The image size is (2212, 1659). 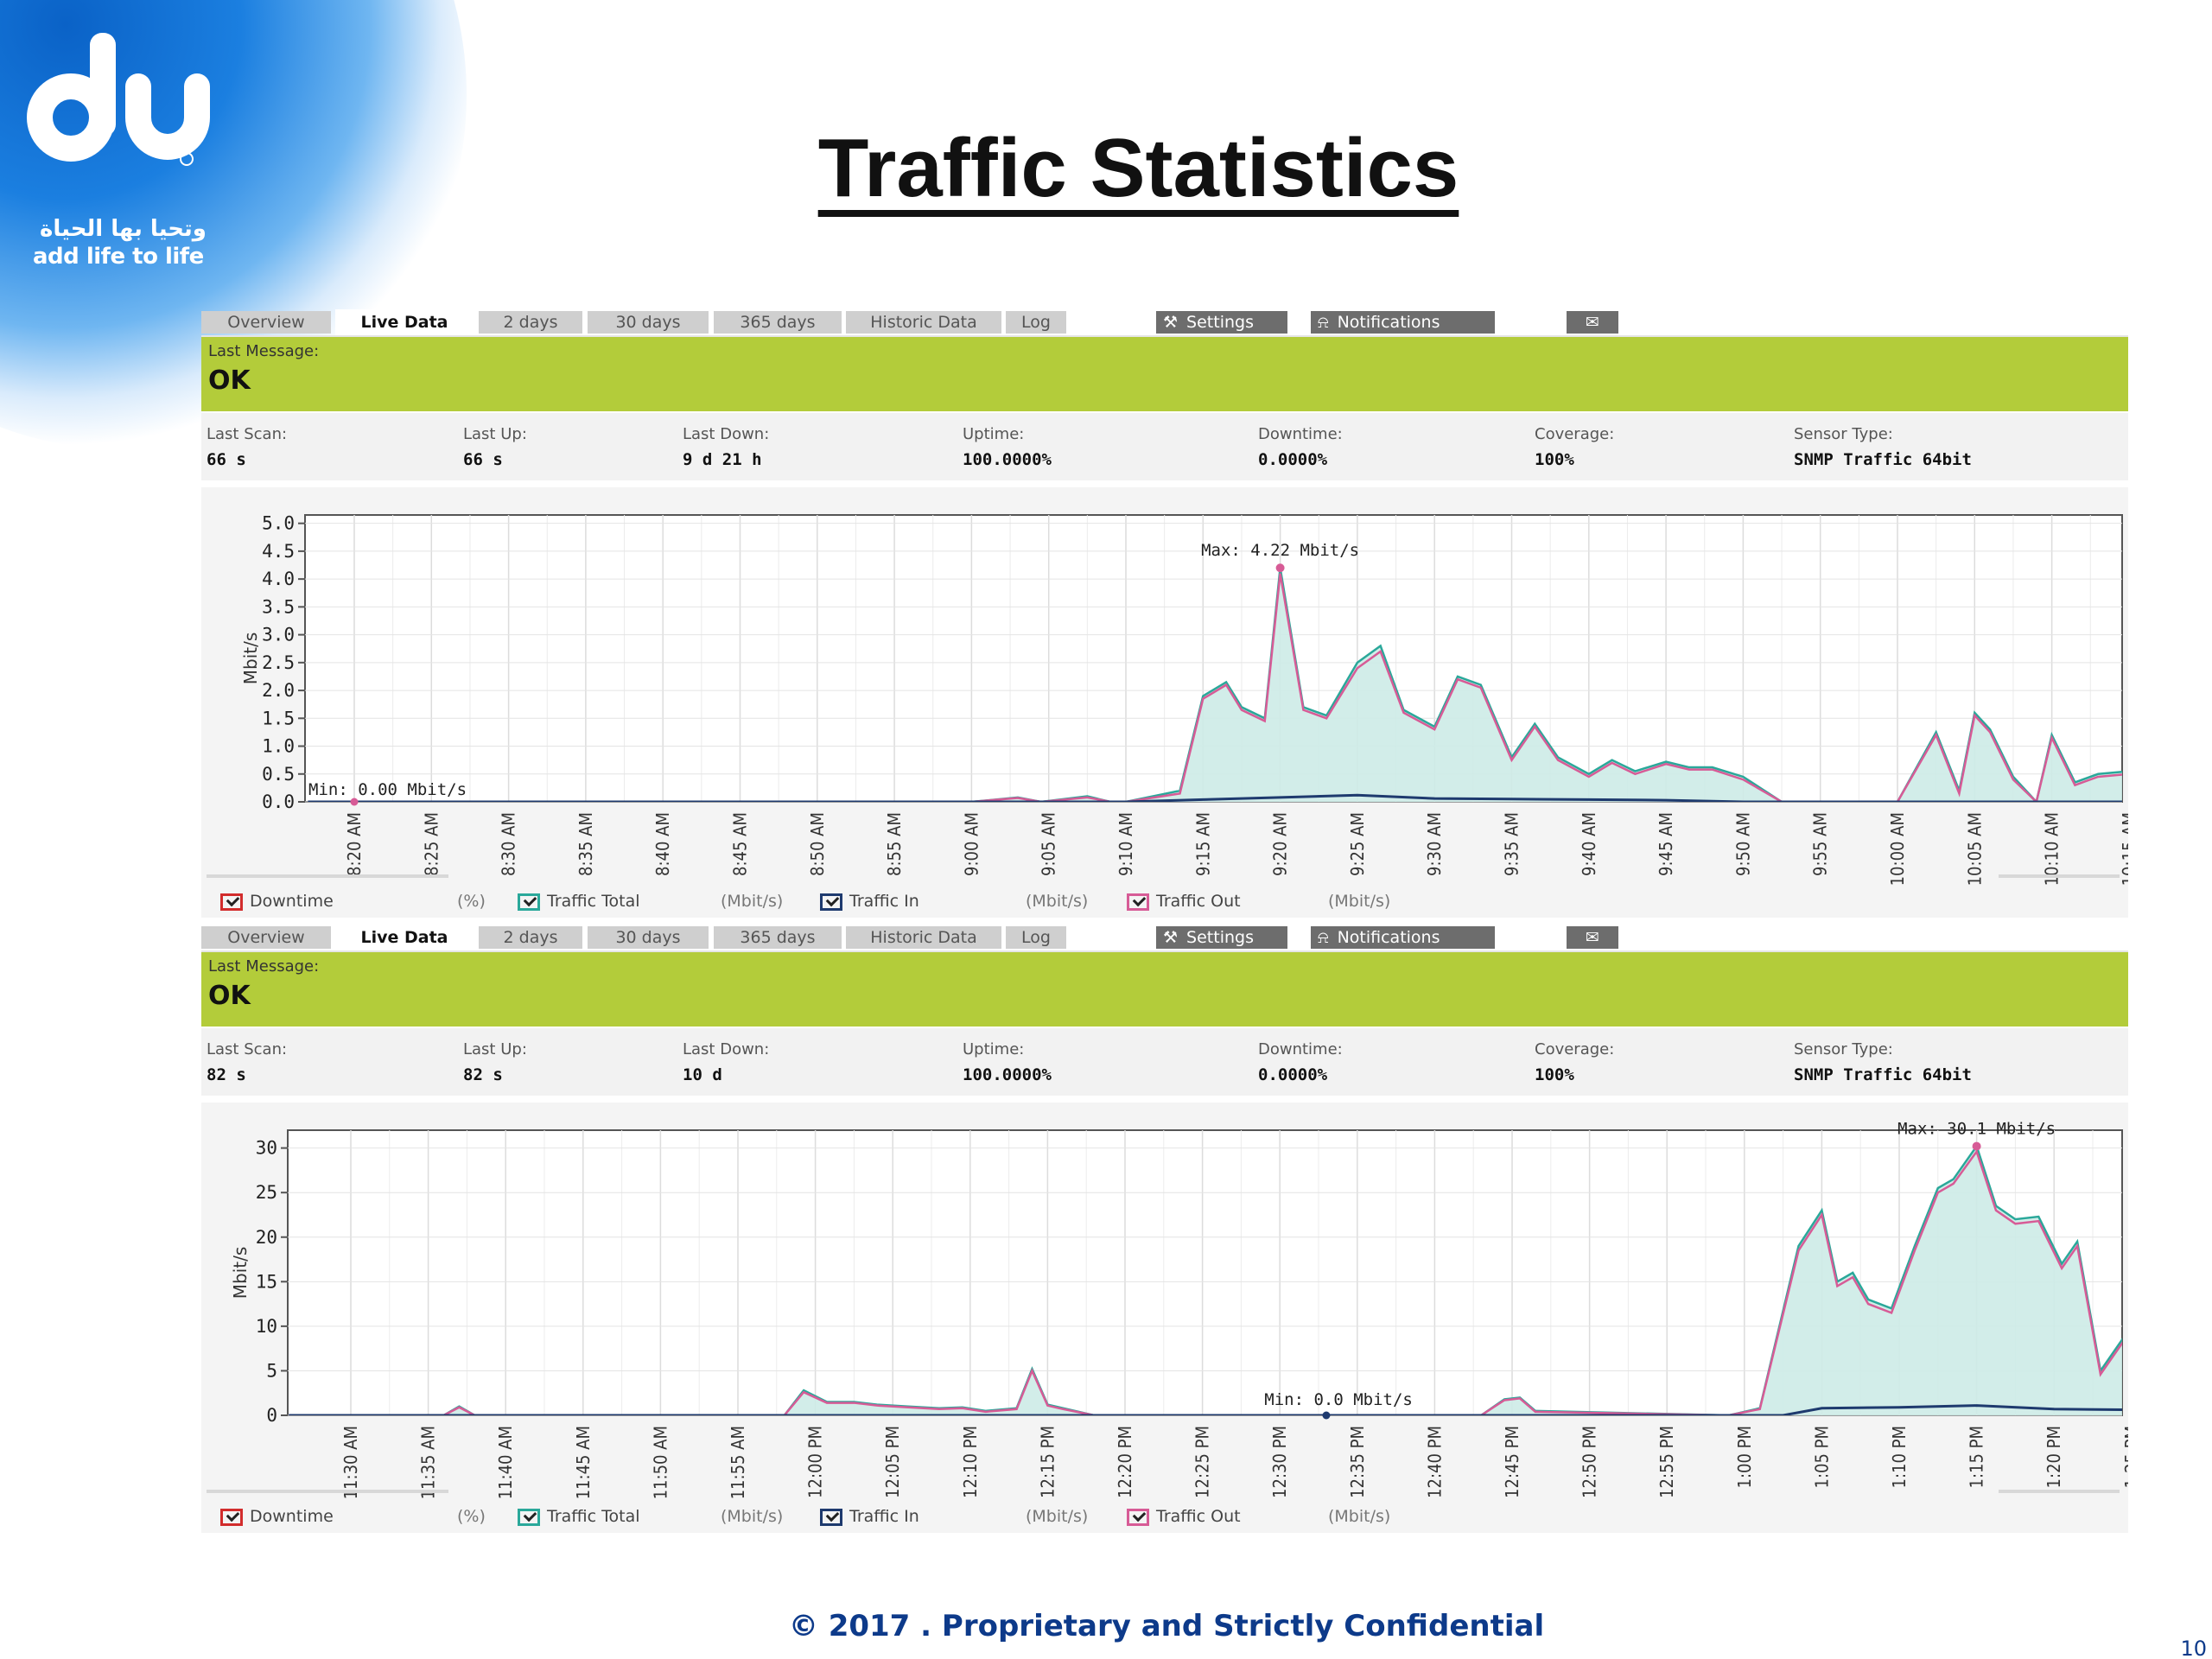 What do you see at coordinates (230, 380) in the screenshot?
I see `last-message-value: OK` at bounding box center [230, 380].